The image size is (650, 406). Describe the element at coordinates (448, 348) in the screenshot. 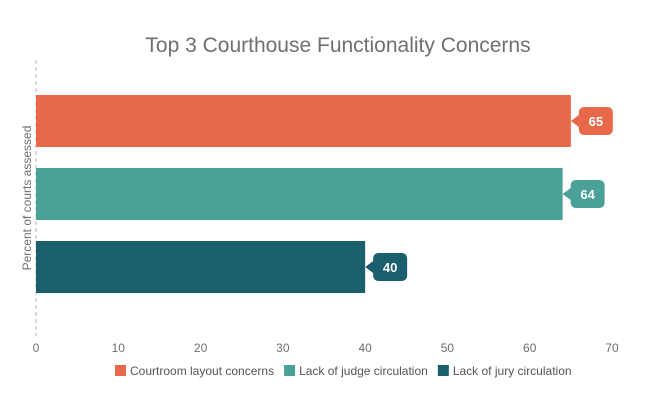

I see `x-tick-label-50: 50` at that location.